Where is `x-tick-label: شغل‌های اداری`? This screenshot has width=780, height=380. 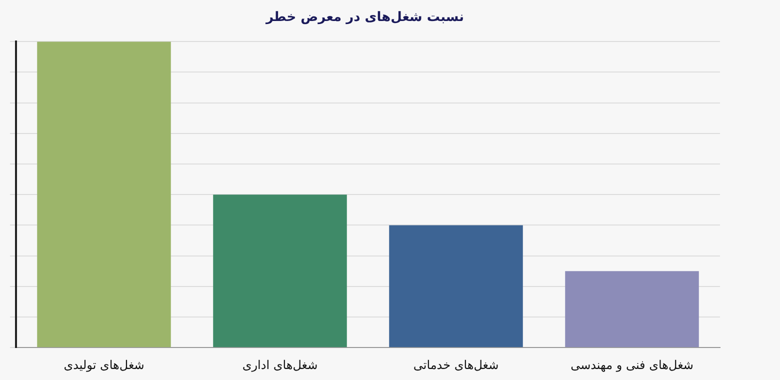 x-tick-label: شغل‌های اداری is located at coordinates (280, 365).